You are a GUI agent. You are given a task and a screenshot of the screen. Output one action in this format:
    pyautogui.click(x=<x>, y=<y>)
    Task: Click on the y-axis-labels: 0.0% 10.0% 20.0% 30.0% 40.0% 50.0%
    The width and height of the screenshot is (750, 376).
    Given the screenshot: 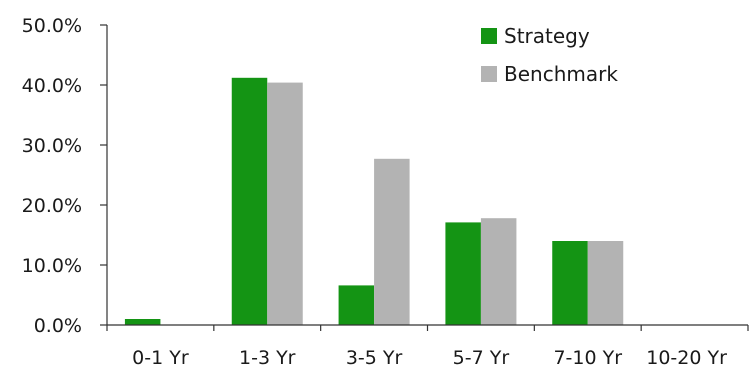 What is the action you would take?
    pyautogui.click(x=52, y=176)
    